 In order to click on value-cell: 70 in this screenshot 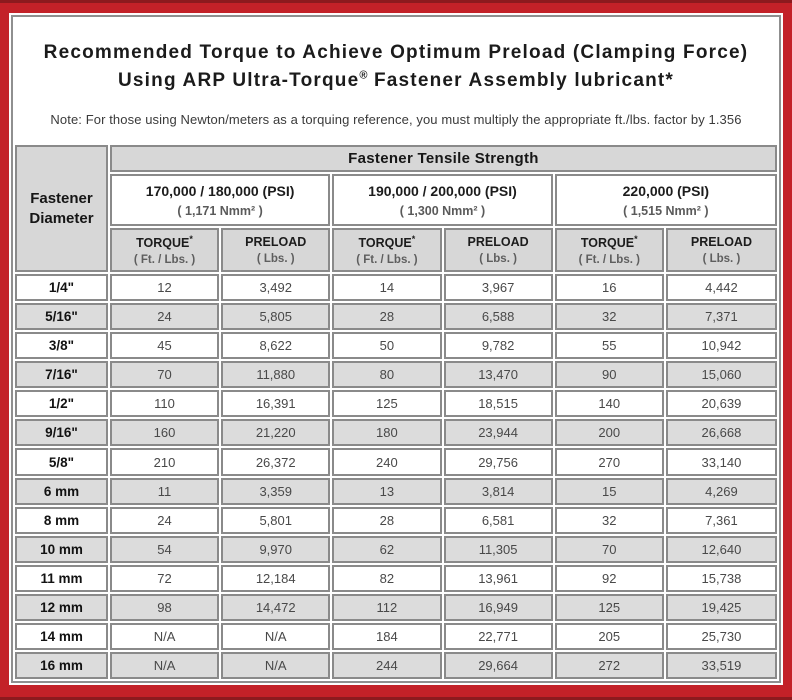, I will do `click(164, 375)`.